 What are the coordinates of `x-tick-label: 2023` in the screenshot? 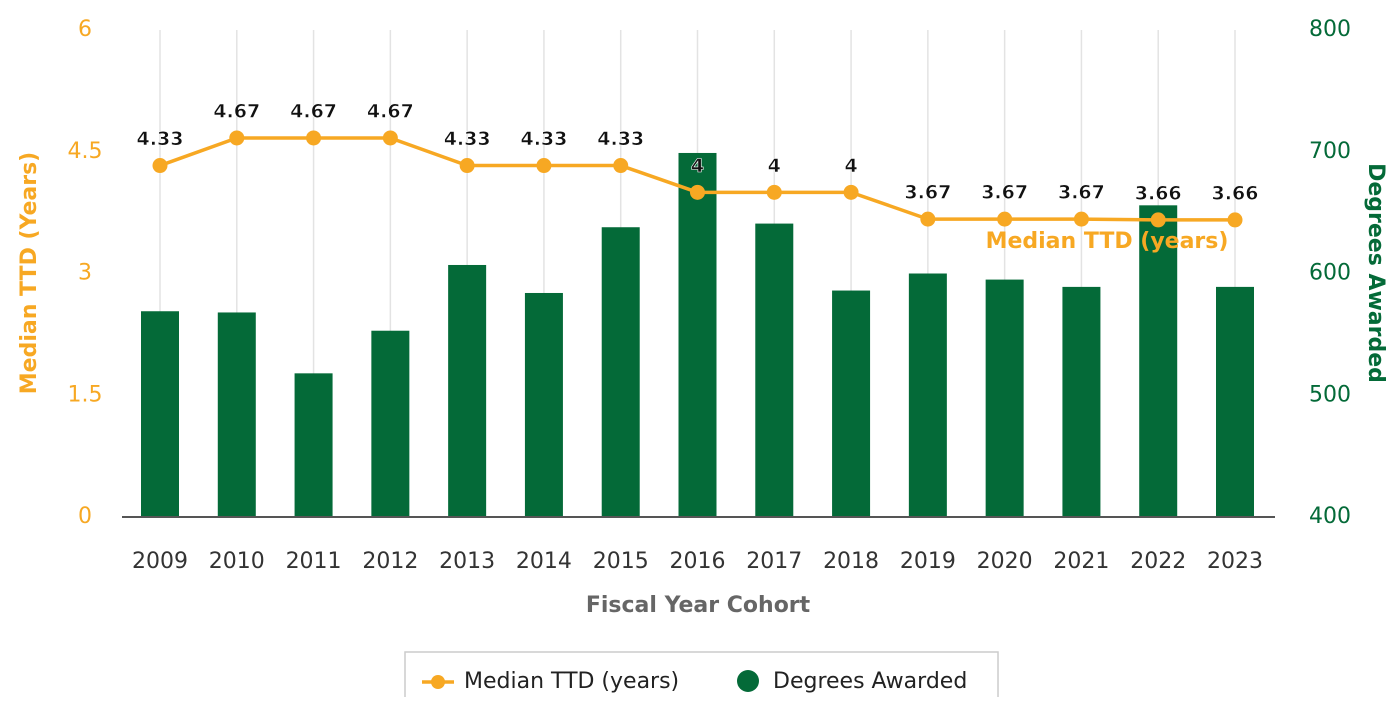 It's located at (1235, 561).